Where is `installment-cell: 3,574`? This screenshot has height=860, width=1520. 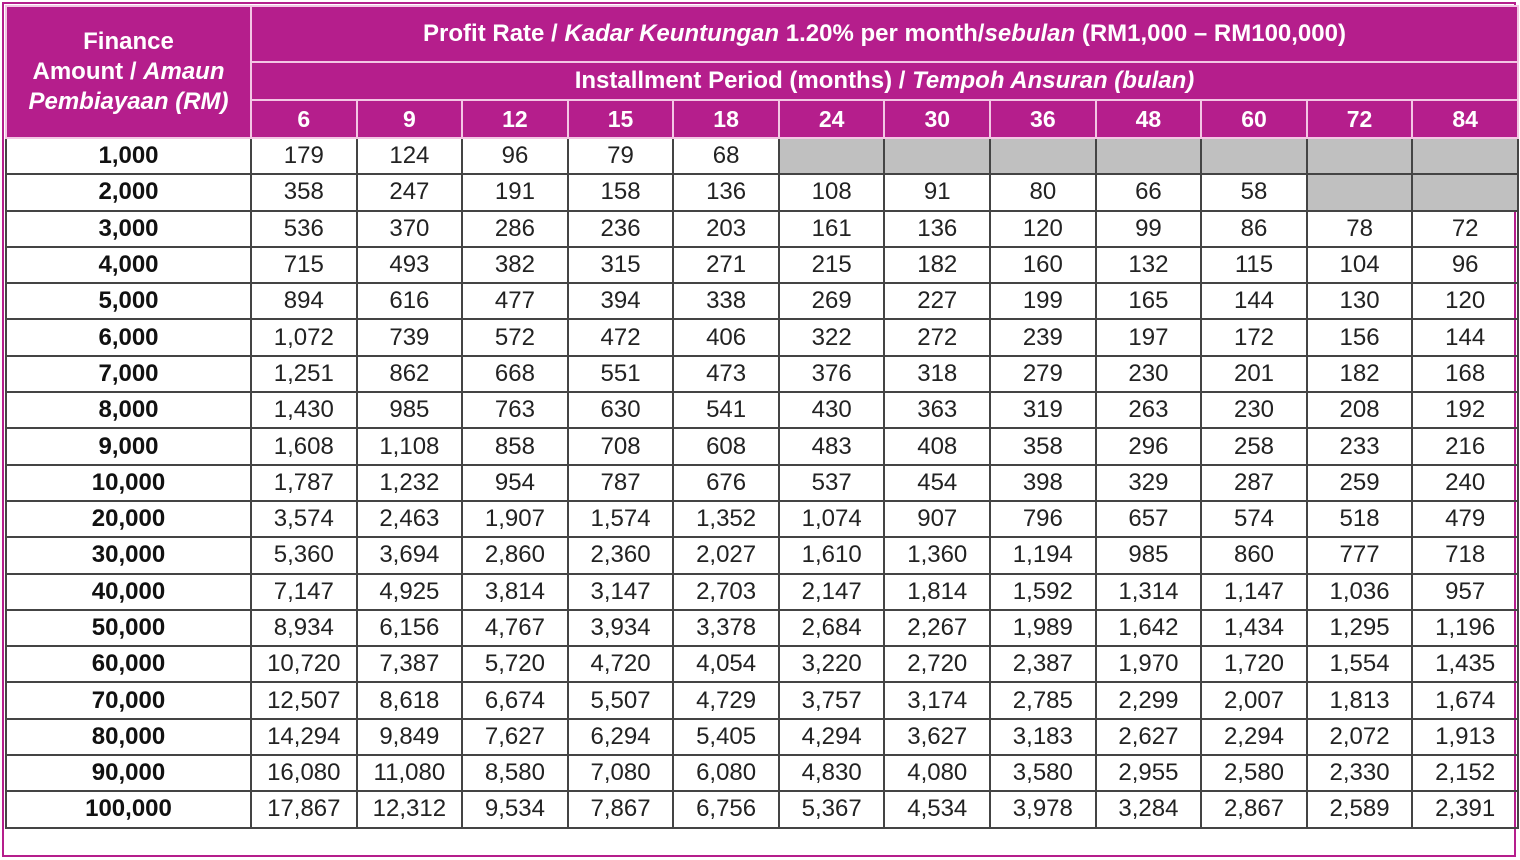 installment-cell: 3,574 is located at coordinates (304, 519).